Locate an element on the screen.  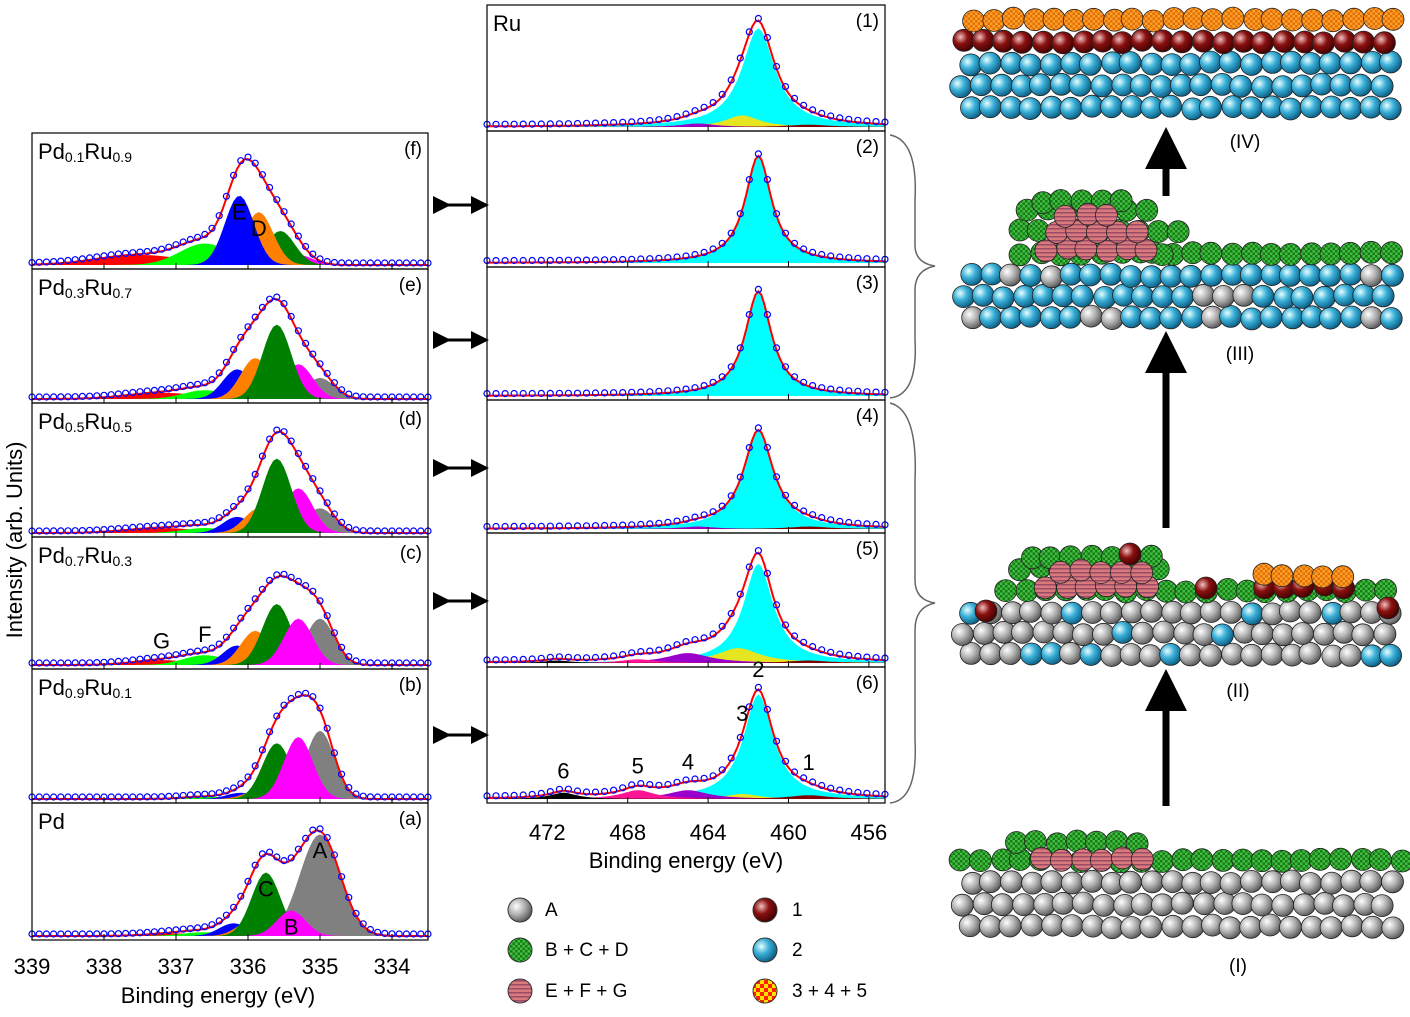
x-tick-label: 338 is located at coordinates (104, 966).